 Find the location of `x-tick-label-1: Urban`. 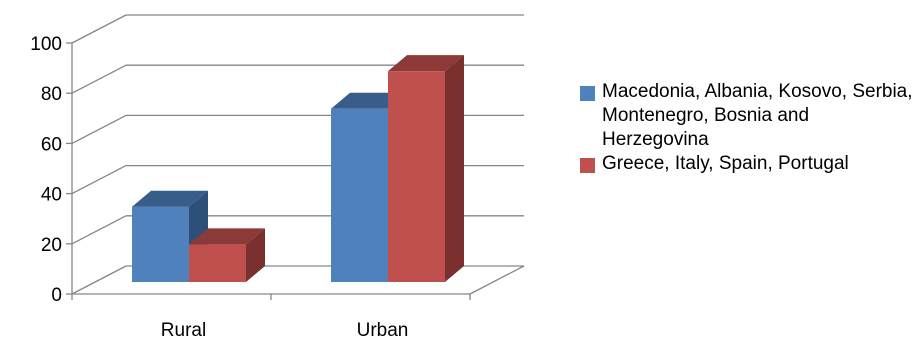

x-tick-label-1: Urban is located at coordinates (383, 330).